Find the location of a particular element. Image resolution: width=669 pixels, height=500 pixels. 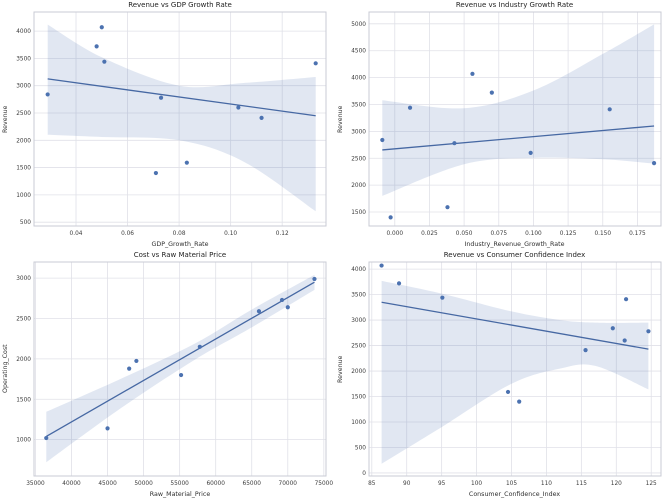

chart-title: Revenue vs GDP Growth Rate is located at coordinates (180, 5).